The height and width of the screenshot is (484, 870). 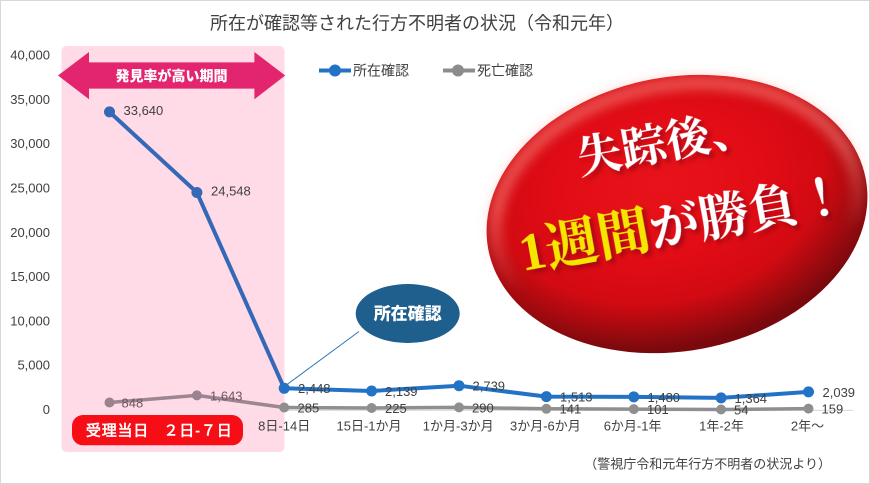 I want to click on svg-text: 40,000, so click(x=30, y=55).